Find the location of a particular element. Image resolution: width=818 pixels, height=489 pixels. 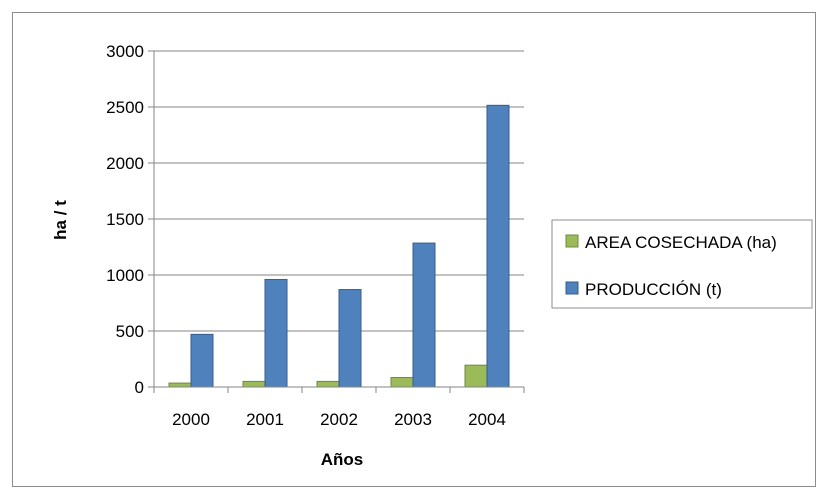

legend: AREA COSECHADA (ha) PRODUCCIÓN (t) is located at coordinates (682, 264).